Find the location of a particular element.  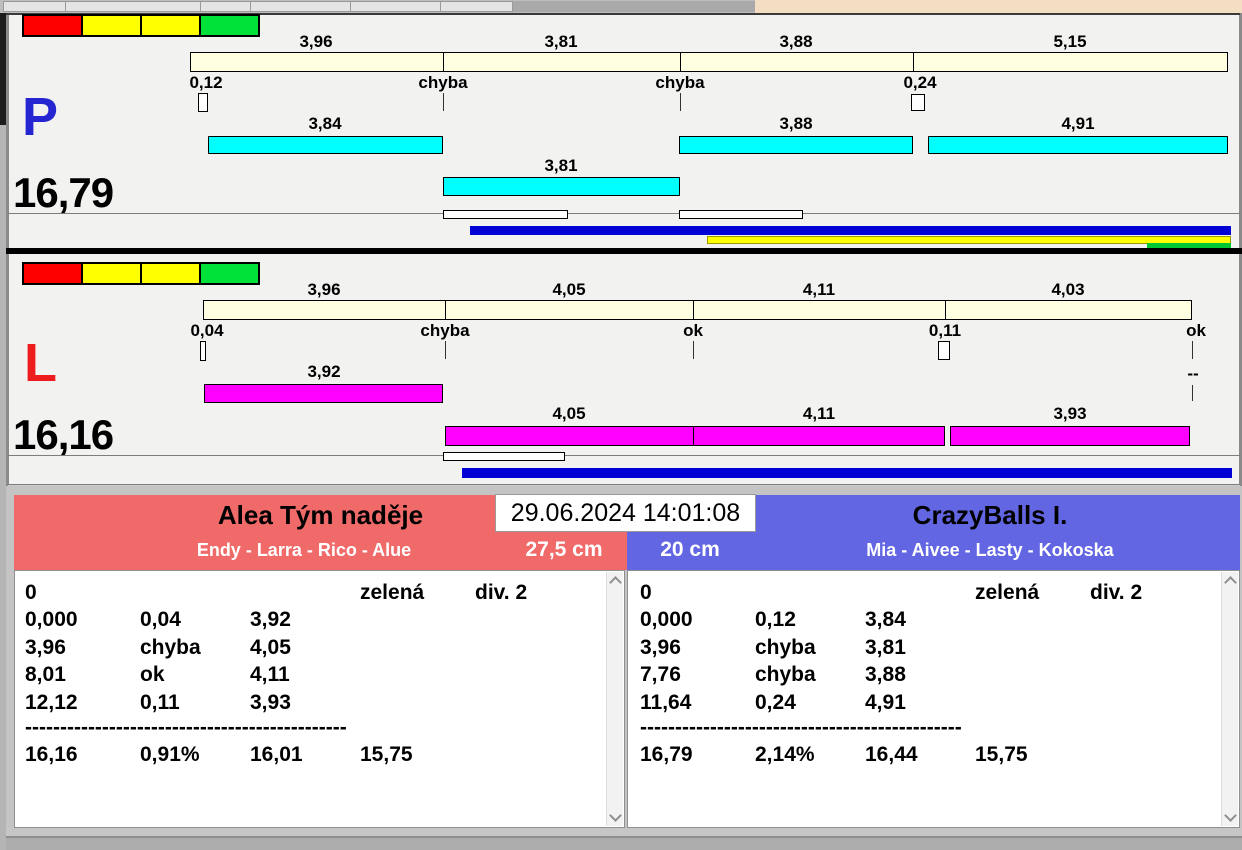

window-left-border is located at coordinates (7, 432).